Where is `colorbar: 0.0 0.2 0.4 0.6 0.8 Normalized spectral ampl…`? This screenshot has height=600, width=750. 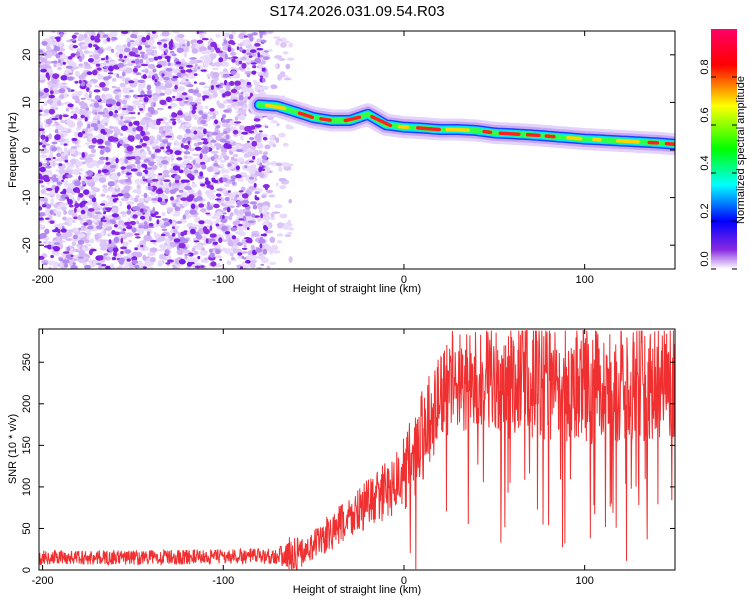 colorbar: 0.0 0.2 0.4 0.6 0.8 Normalized spectral ampl… is located at coordinates (723, 149).